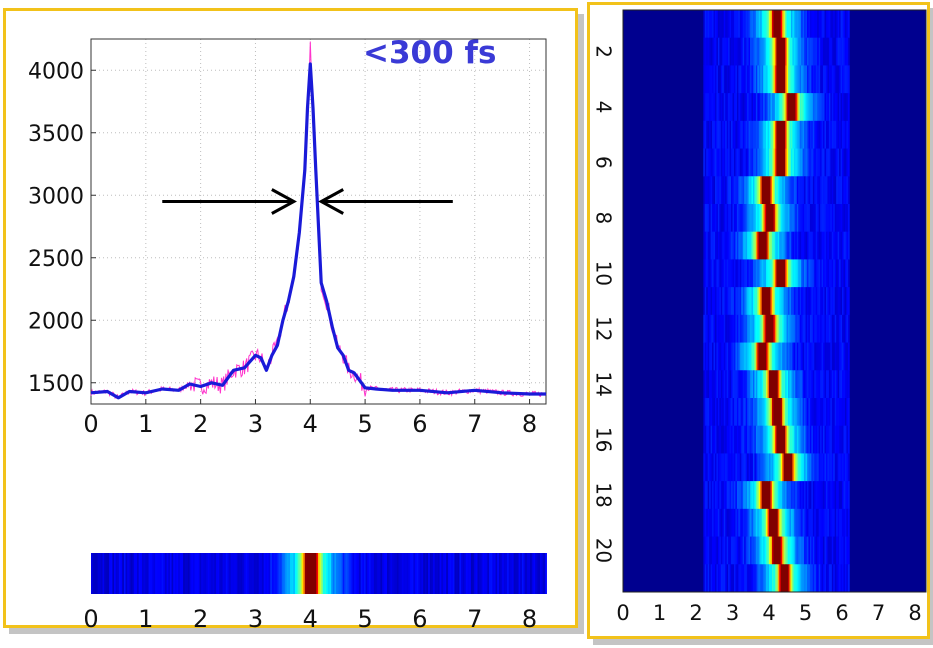  Describe the element at coordinates (255, 424) in the screenshot. I see `x-tick-label: 3` at that location.